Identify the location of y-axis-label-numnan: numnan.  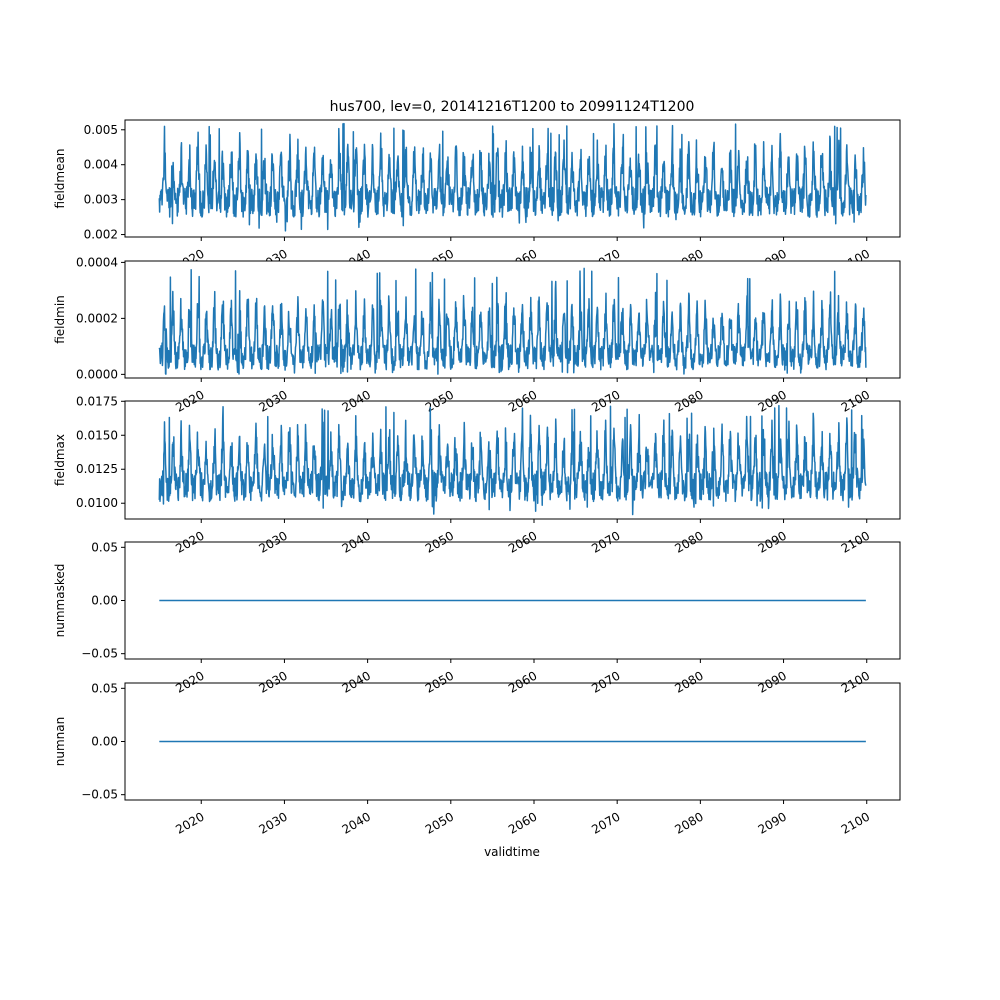
(60, 741).